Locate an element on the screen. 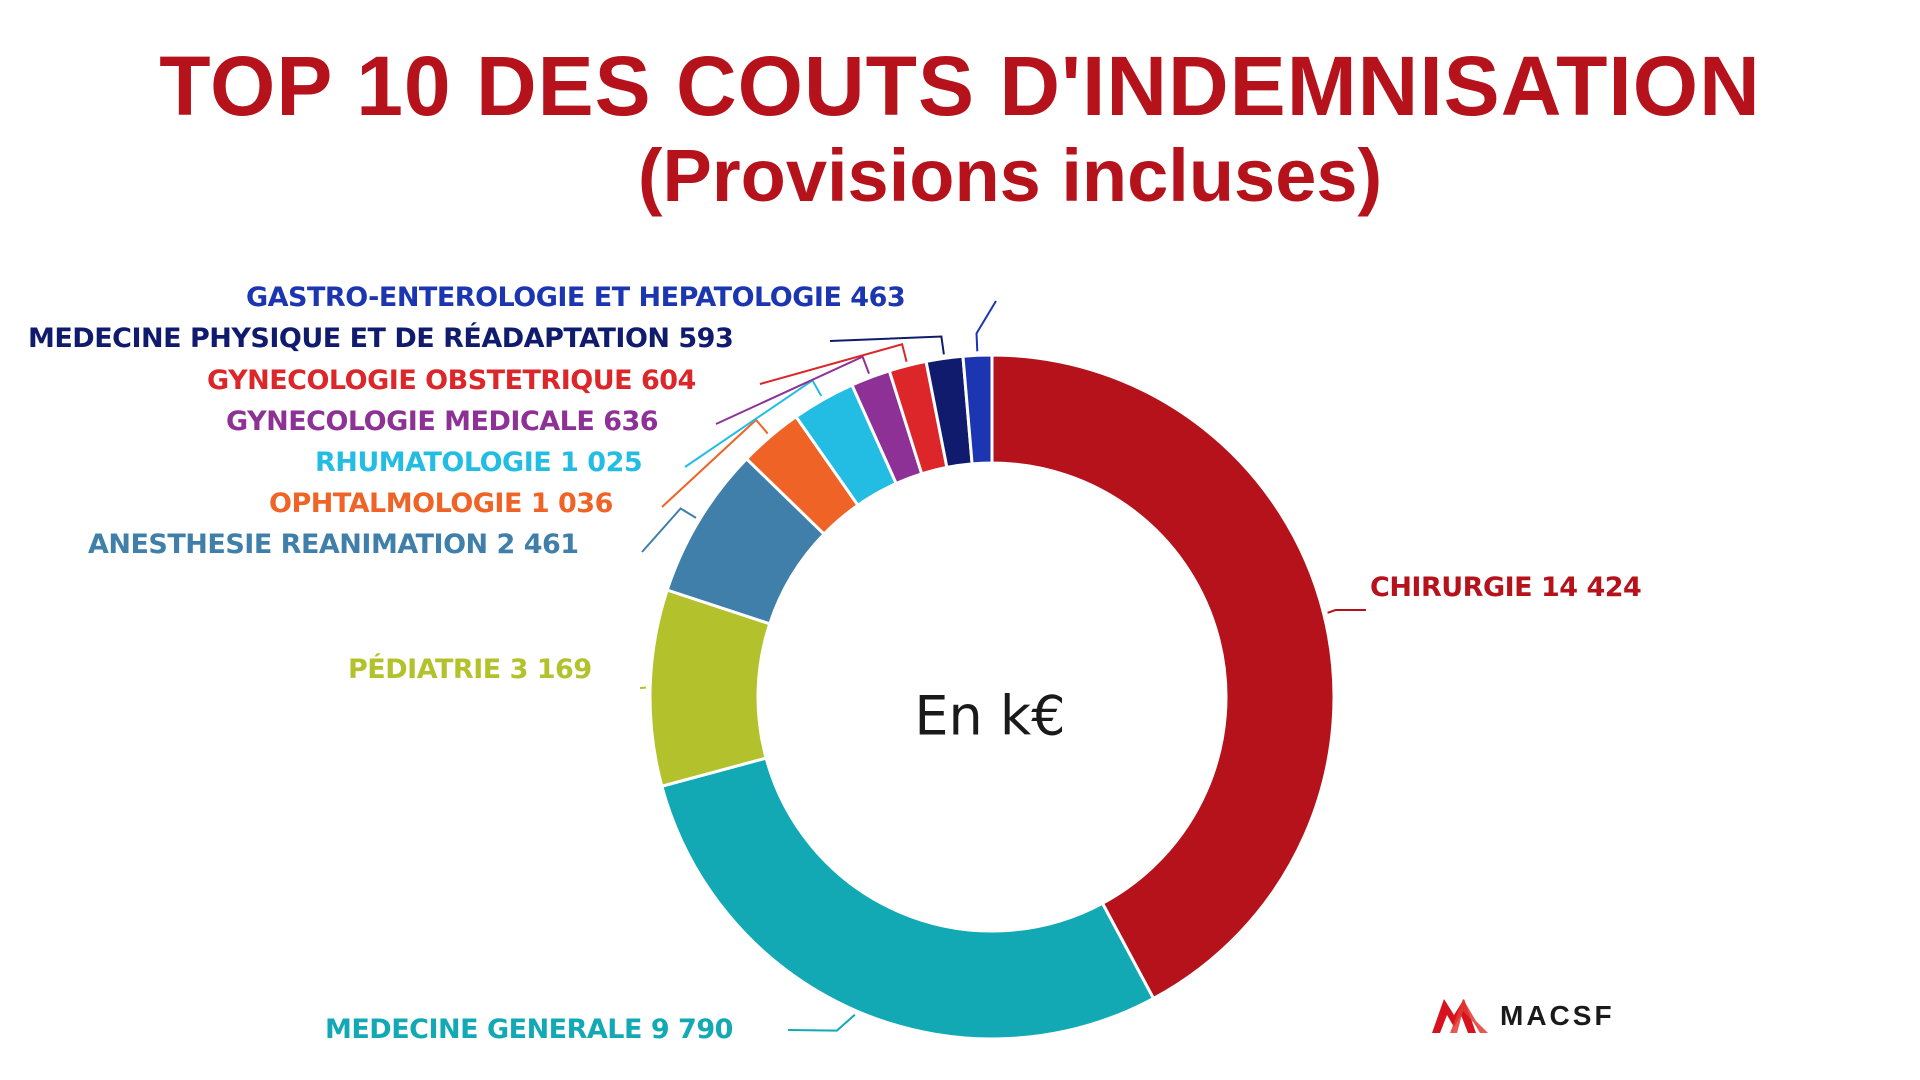  slice-label-9: MEDECINE PHYSIQUE ET DE RÉADAPTATION 593 is located at coordinates (380, 338).